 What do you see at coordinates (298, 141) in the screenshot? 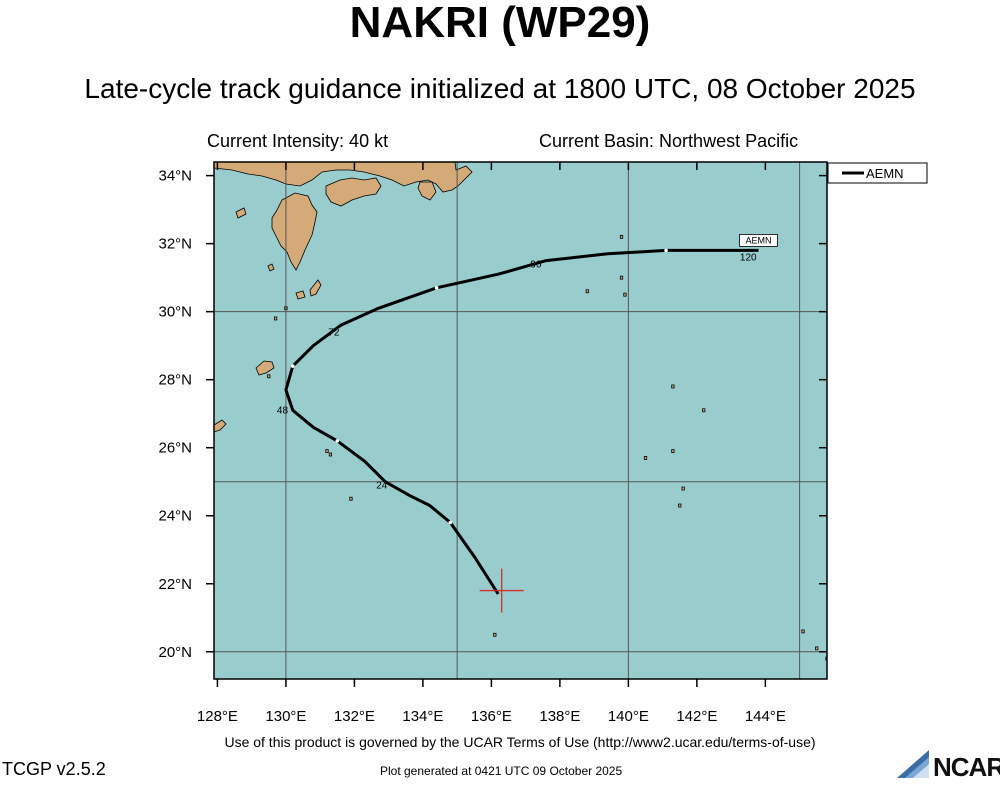
I see `current-intensity-label: Current Intensity: 40 kt` at bounding box center [298, 141].